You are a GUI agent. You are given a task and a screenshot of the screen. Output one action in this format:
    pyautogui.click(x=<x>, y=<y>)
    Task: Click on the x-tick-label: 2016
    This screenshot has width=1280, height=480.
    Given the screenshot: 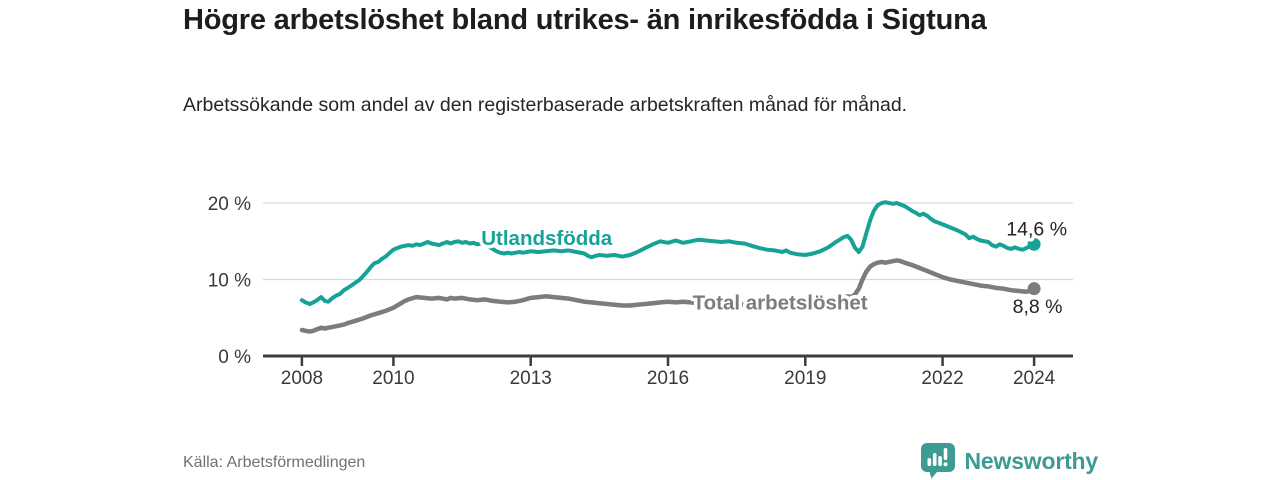 What is the action you would take?
    pyautogui.click(x=668, y=378)
    